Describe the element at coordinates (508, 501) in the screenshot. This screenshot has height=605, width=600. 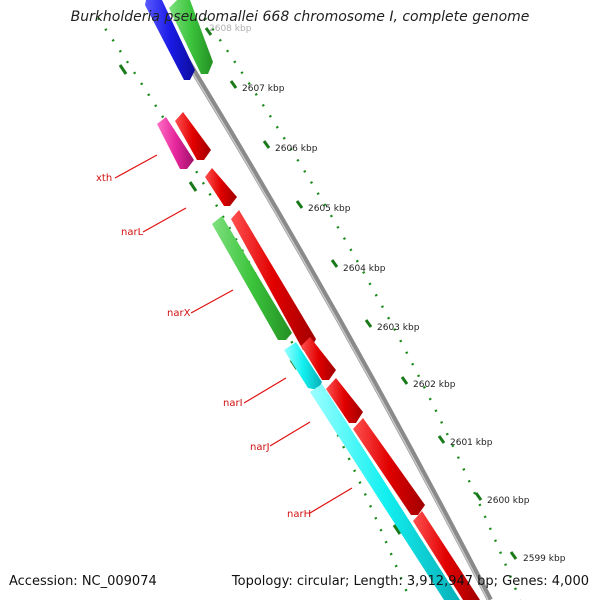
I see `tick-label: 2600 kbp` at that location.